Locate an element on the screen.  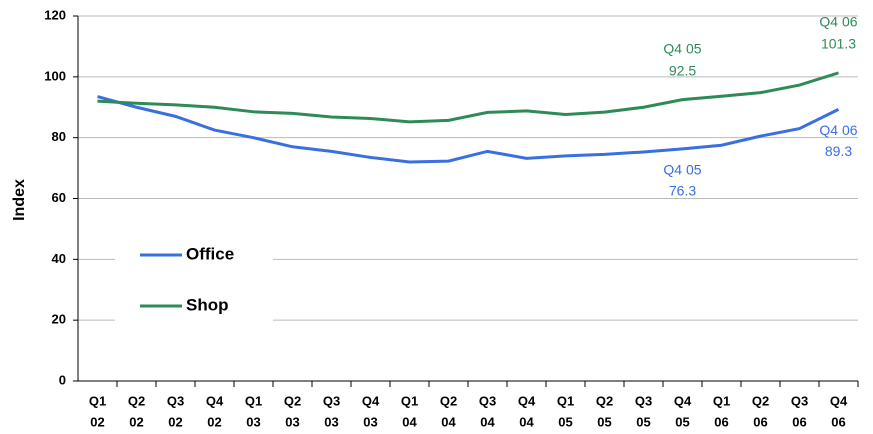
y-tick-label: 100 is located at coordinates (55, 75).